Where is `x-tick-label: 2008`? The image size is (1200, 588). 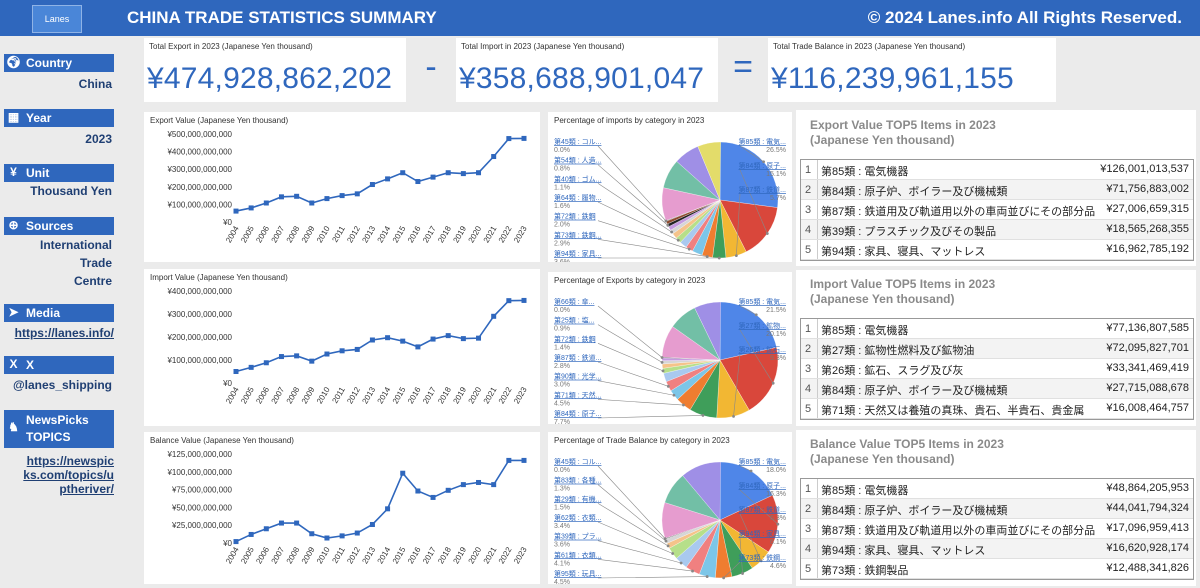 x-tick-label: 2008 is located at coordinates (293, 234).